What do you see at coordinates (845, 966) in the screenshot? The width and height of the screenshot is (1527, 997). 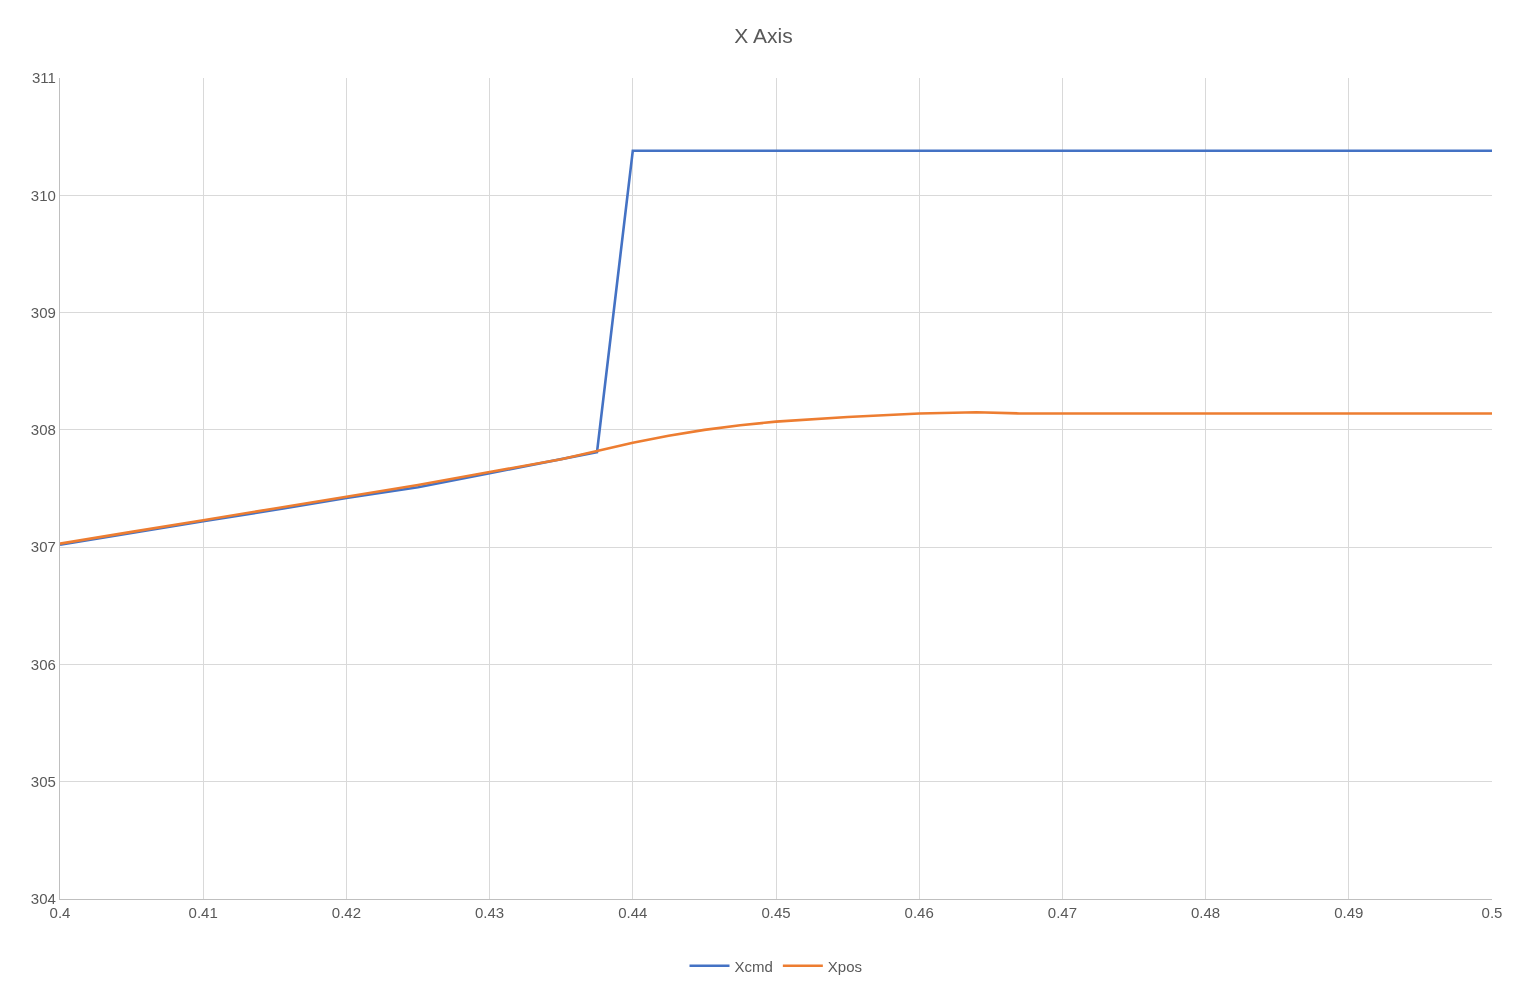 I see `legend-label: Xpos` at bounding box center [845, 966].